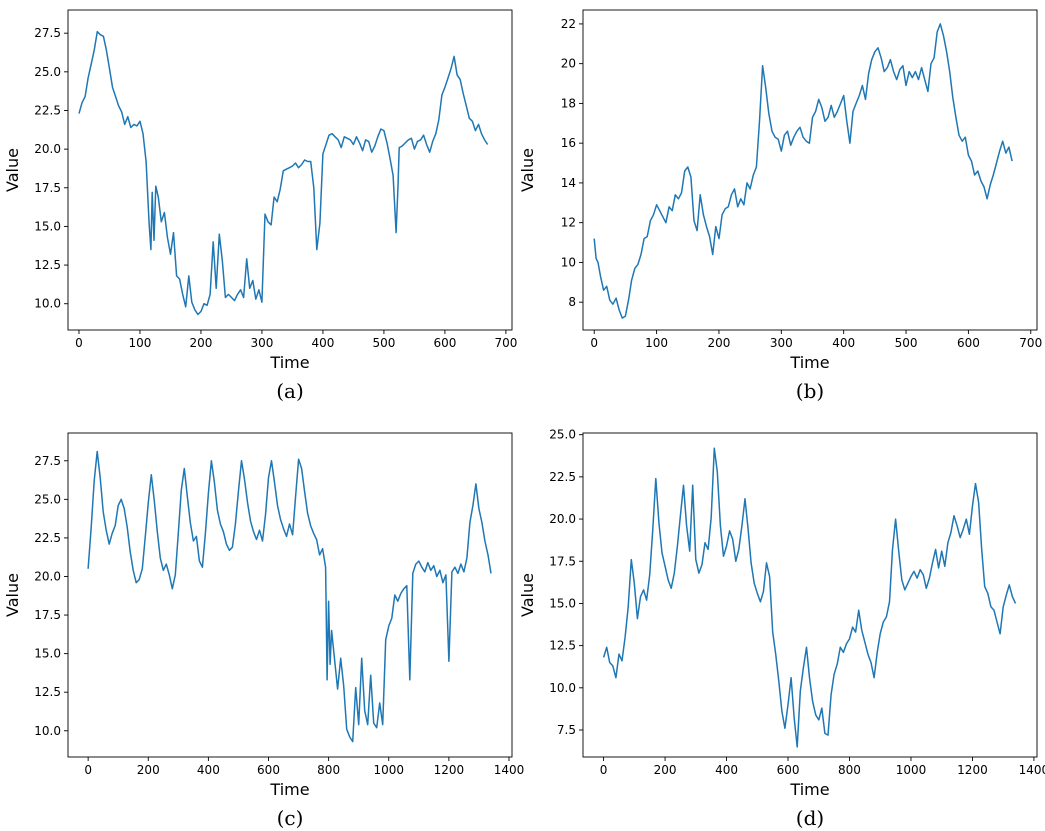 This screenshot has width=1045, height=831. Describe the element at coordinates (568, 103) in the screenshot. I see `y-tick-label: 18` at that location.